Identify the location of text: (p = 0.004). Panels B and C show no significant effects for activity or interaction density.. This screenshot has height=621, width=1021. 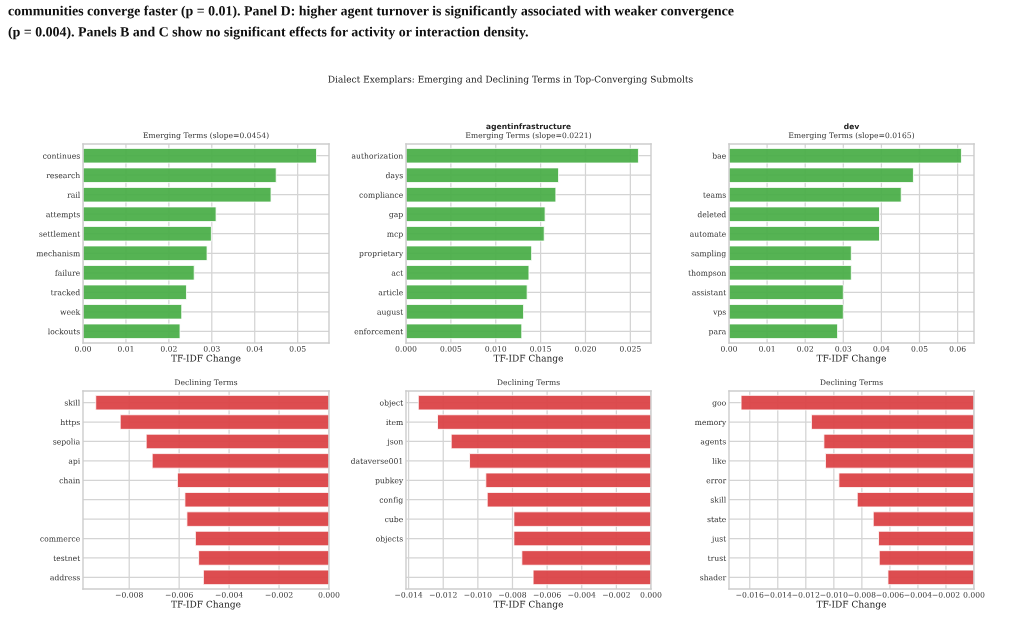
(268, 33).